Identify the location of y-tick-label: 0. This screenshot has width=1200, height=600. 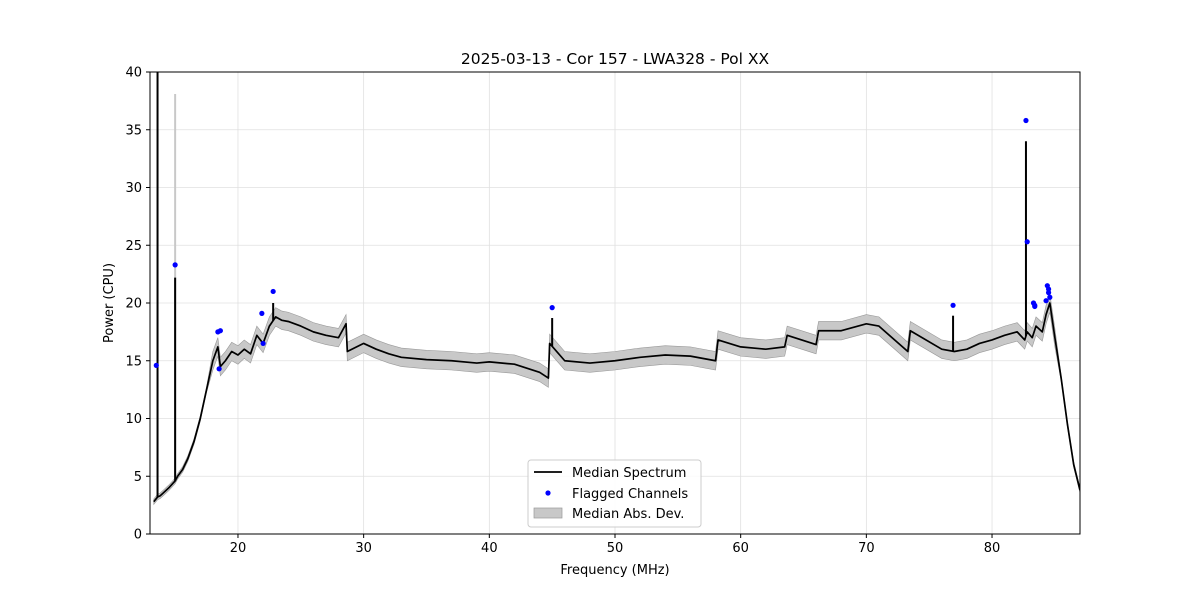
(138, 535).